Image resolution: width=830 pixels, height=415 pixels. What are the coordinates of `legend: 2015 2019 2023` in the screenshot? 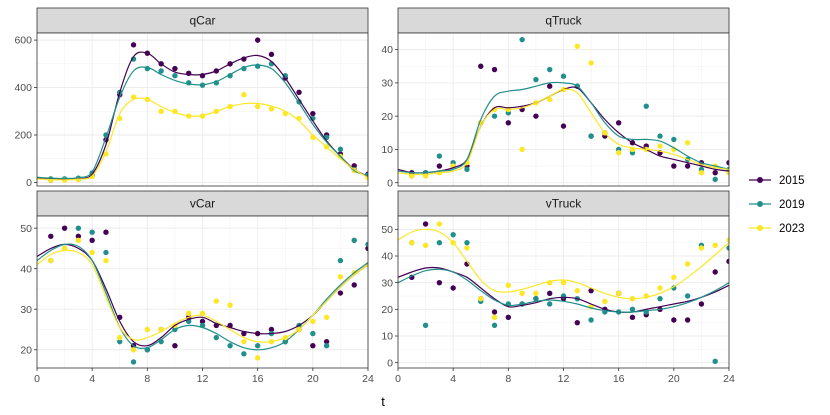 It's located at (777, 205).